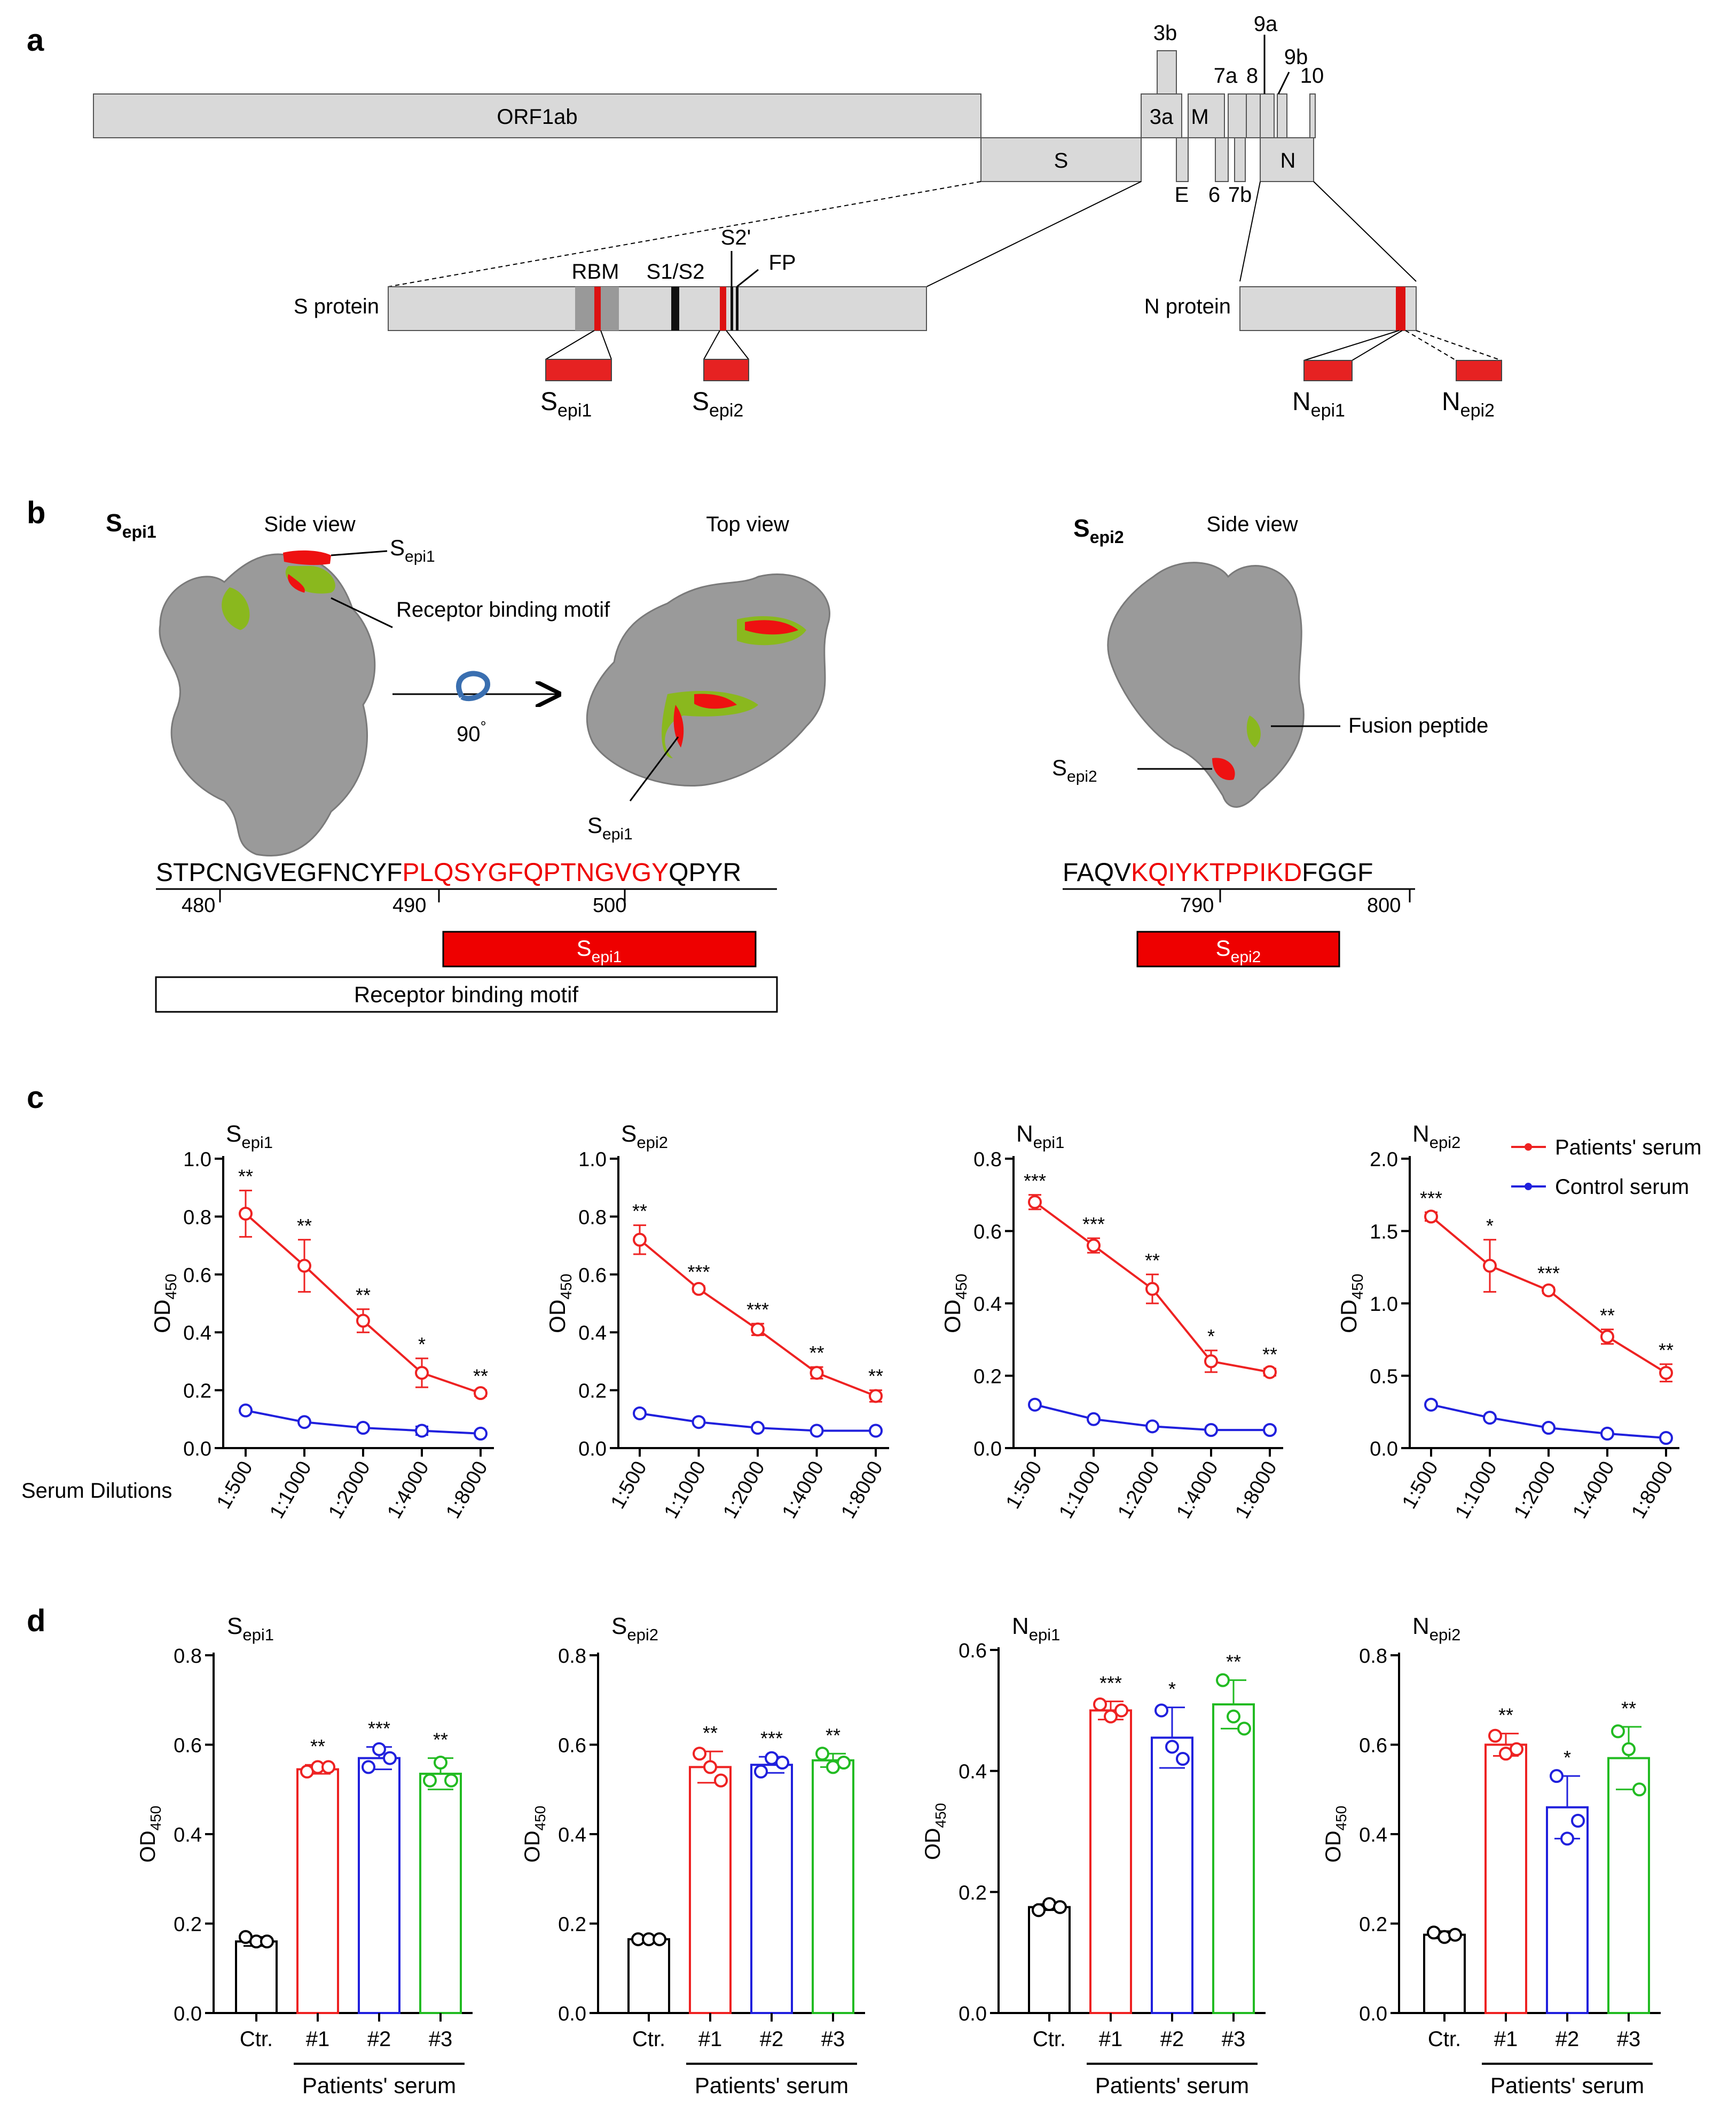 Image resolution: width=1736 pixels, height=2115 pixels. Describe the element at coordinates (708, 680) in the screenshot. I see `spike-top-view` at that location.